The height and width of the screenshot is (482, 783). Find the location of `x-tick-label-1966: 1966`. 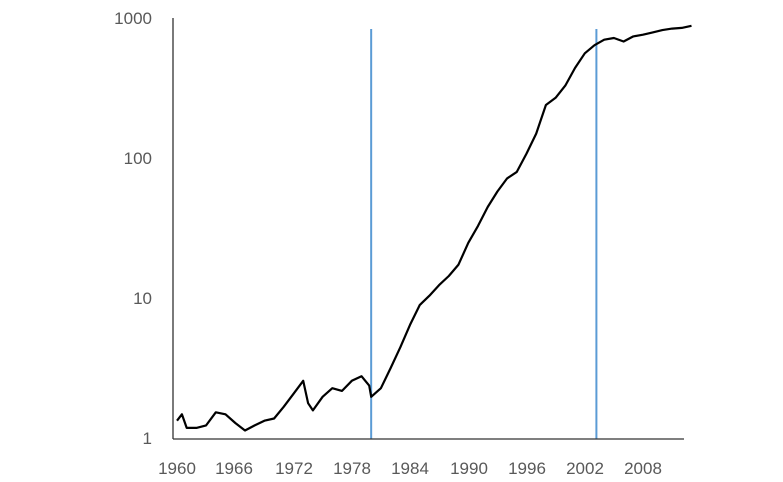

x-tick-label-1966: 1966 is located at coordinates (234, 468).